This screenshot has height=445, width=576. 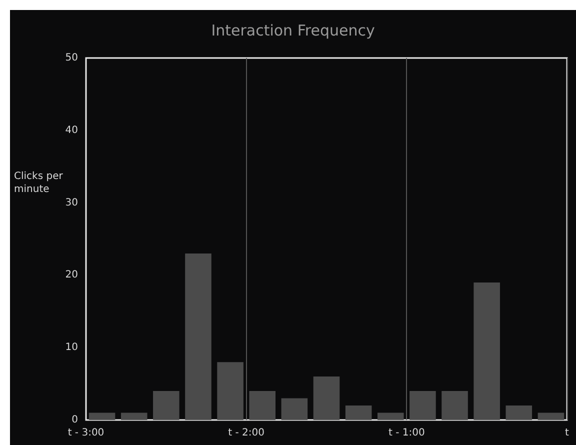 I want to click on text: t - 2:00, so click(x=246, y=433).